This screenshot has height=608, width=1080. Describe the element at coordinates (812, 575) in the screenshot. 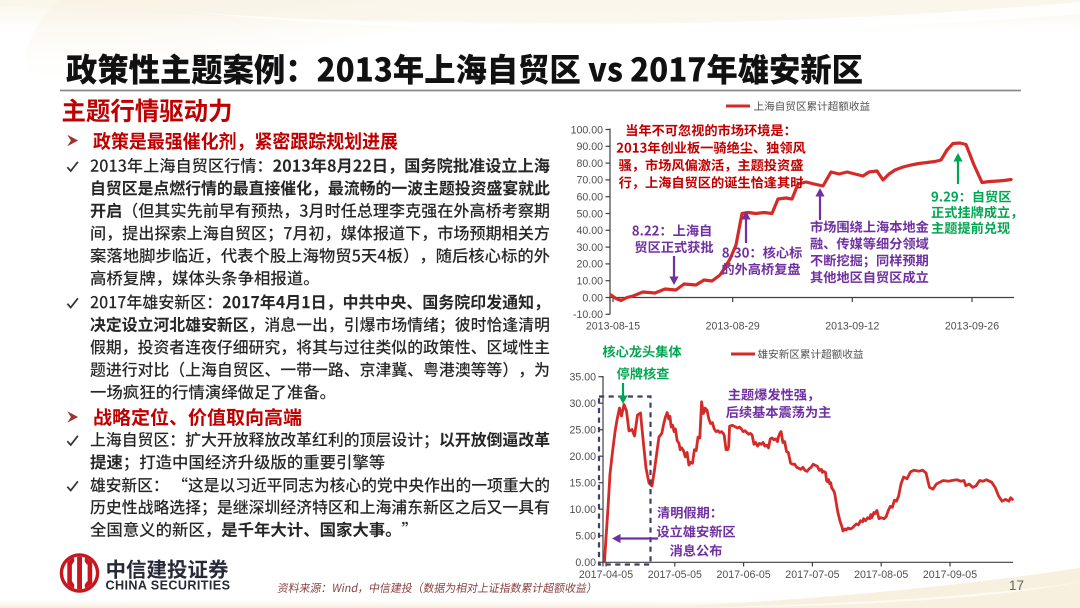

I see `svg-text: 2017-07-05` at that location.